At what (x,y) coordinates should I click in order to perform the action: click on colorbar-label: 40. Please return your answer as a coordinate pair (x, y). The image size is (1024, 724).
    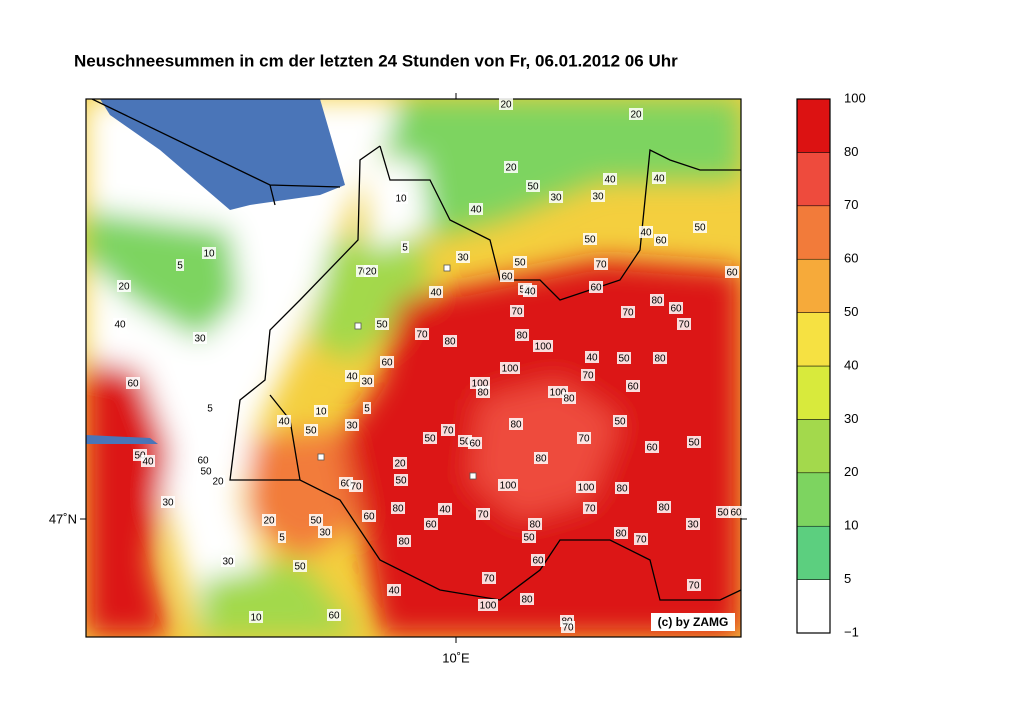
    Looking at the image, I should click on (851, 364).